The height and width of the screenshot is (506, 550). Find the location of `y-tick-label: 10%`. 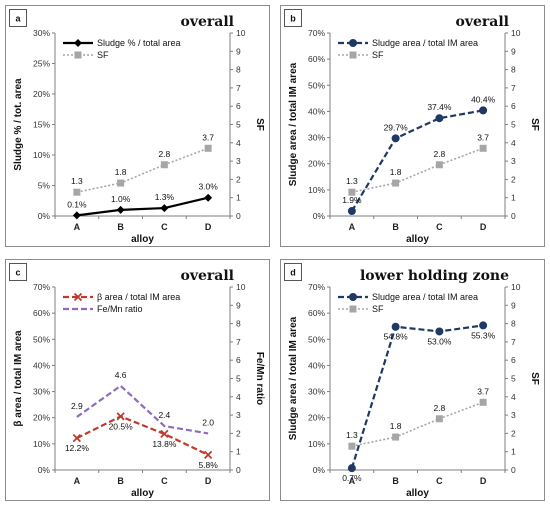

y-tick-label: 10% is located at coordinates (41, 444).